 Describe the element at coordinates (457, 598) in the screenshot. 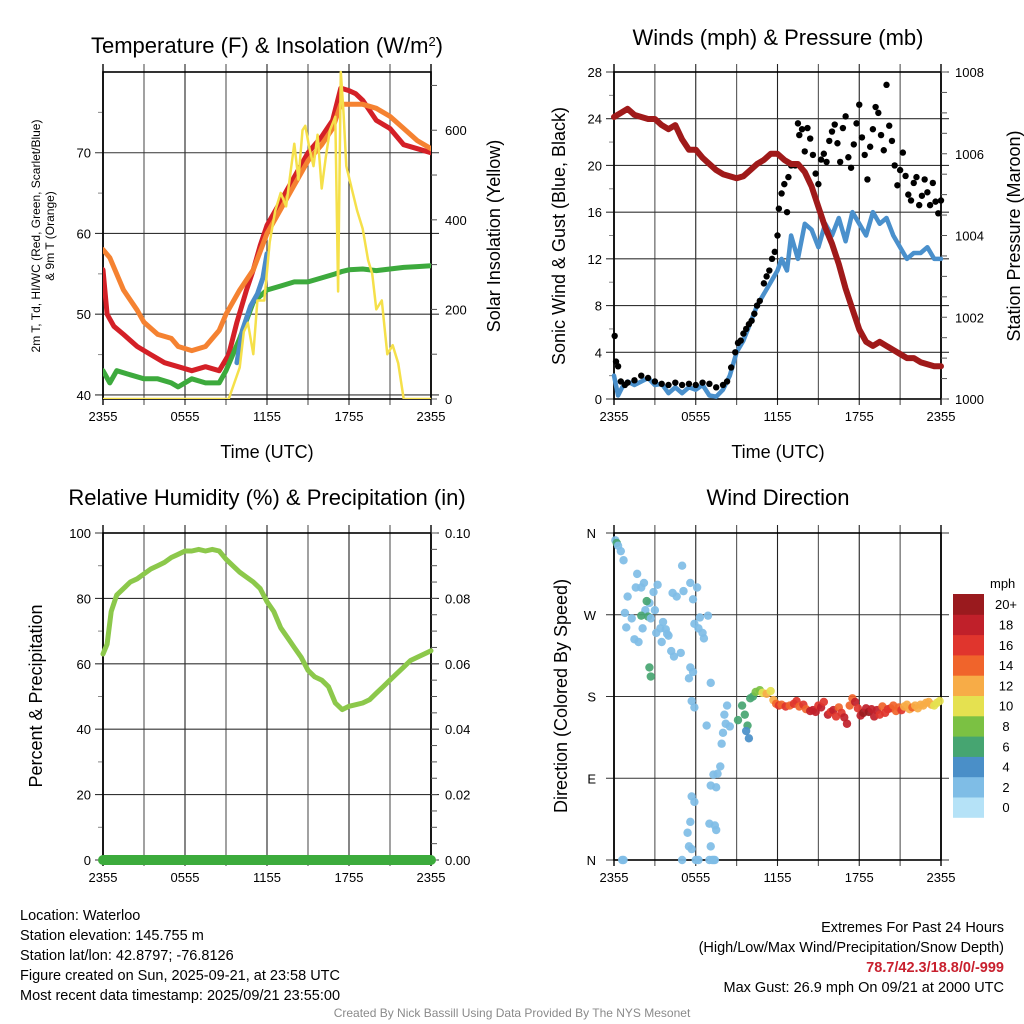

I see `y-right-tick-label: 0.08` at that location.